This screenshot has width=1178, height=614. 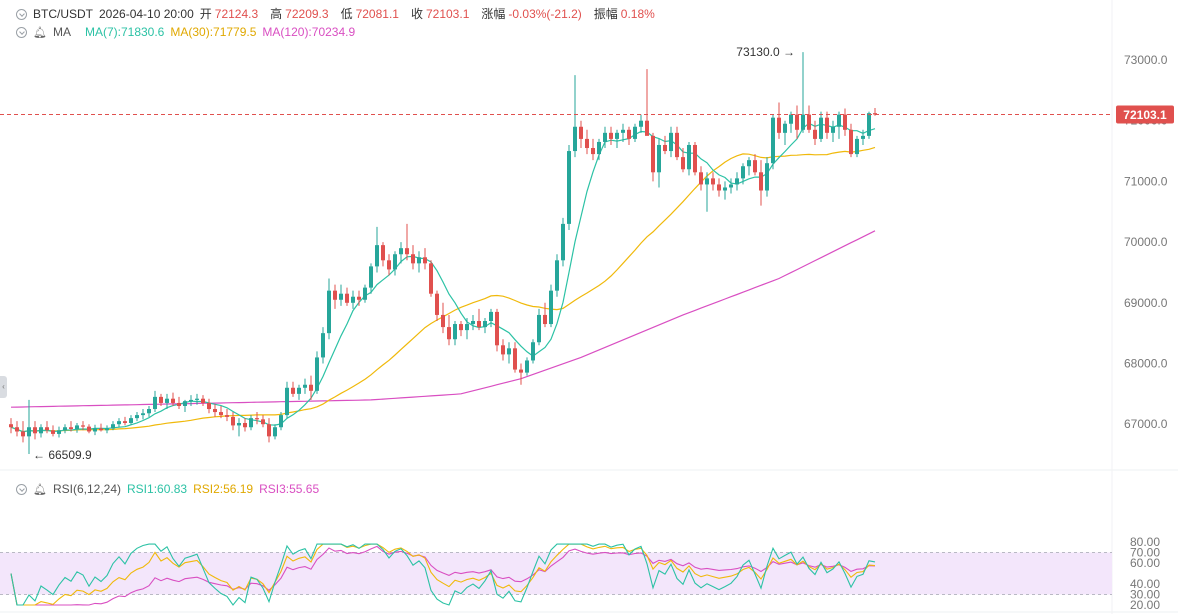 I want to click on open-label: 开 72124.3, so click(x=229, y=14).